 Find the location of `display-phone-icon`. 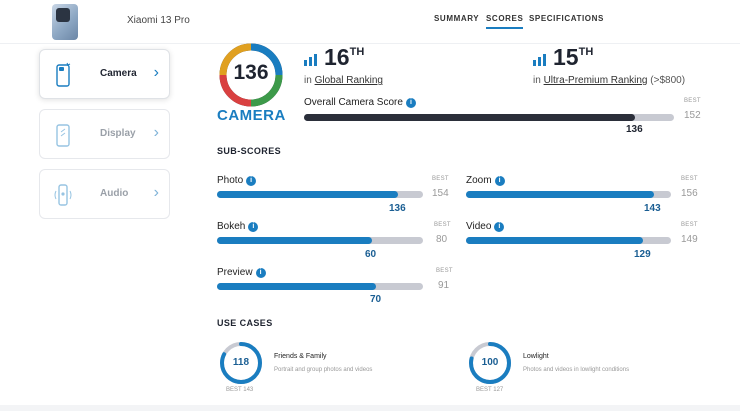

display-phone-icon is located at coordinates (63, 135).